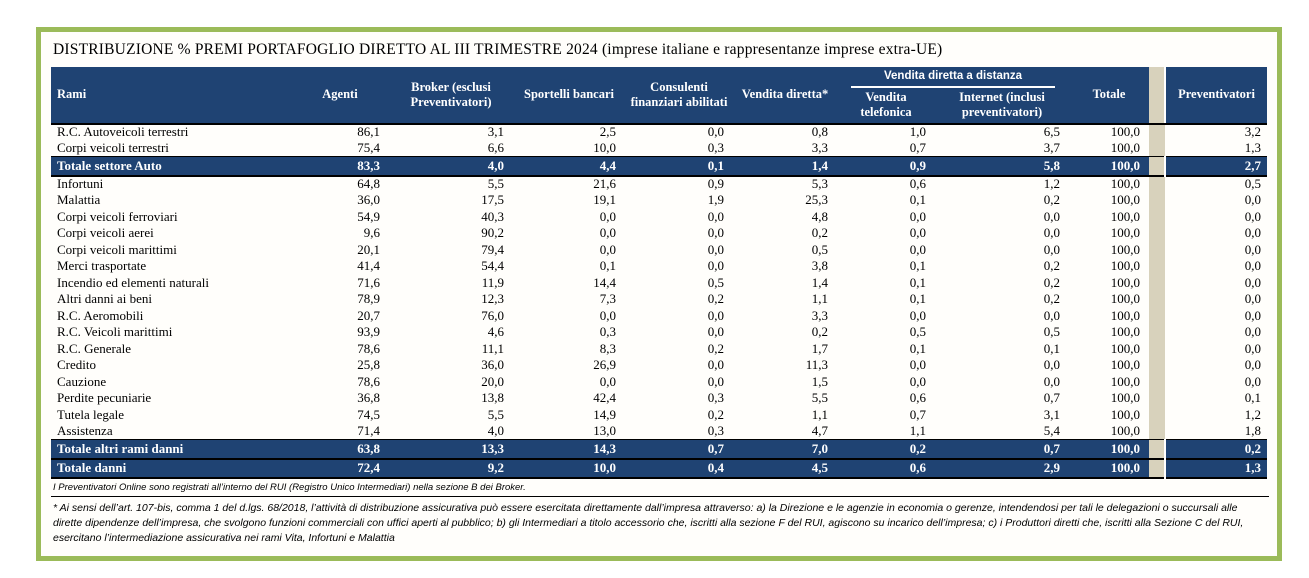  Describe the element at coordinates (819, 266) in the screenshot. I see `value-cell: 3,8` at that location.